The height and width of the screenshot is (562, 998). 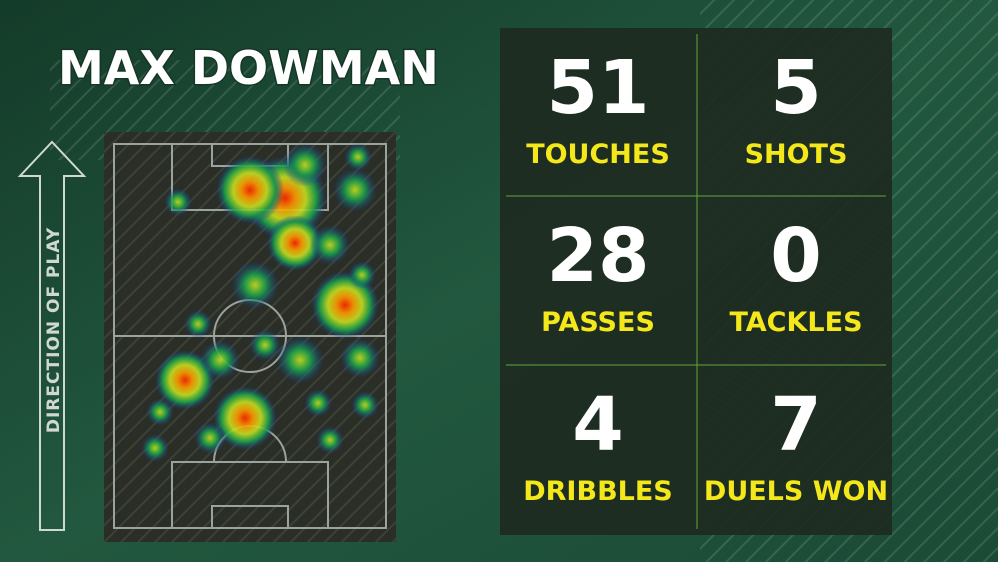 What do you see at coordinates (796, 256) in the screenshot?
I see `stat-value: 0` at bounding box center [796, 256].